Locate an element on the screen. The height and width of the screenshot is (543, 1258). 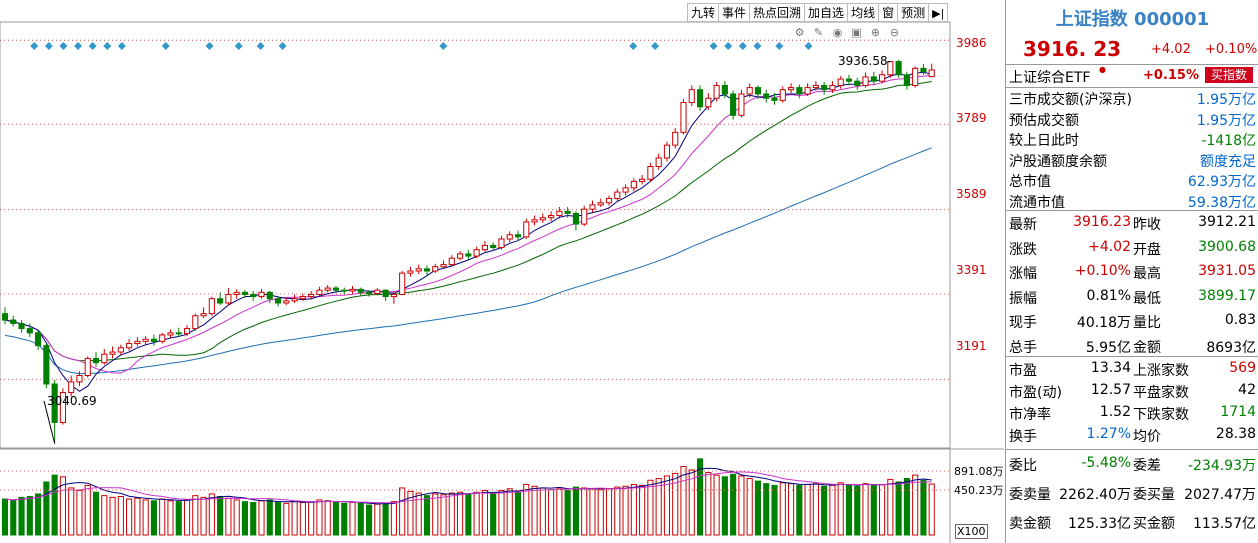
stats-value: 42 is located at coordinates (1247, 390).